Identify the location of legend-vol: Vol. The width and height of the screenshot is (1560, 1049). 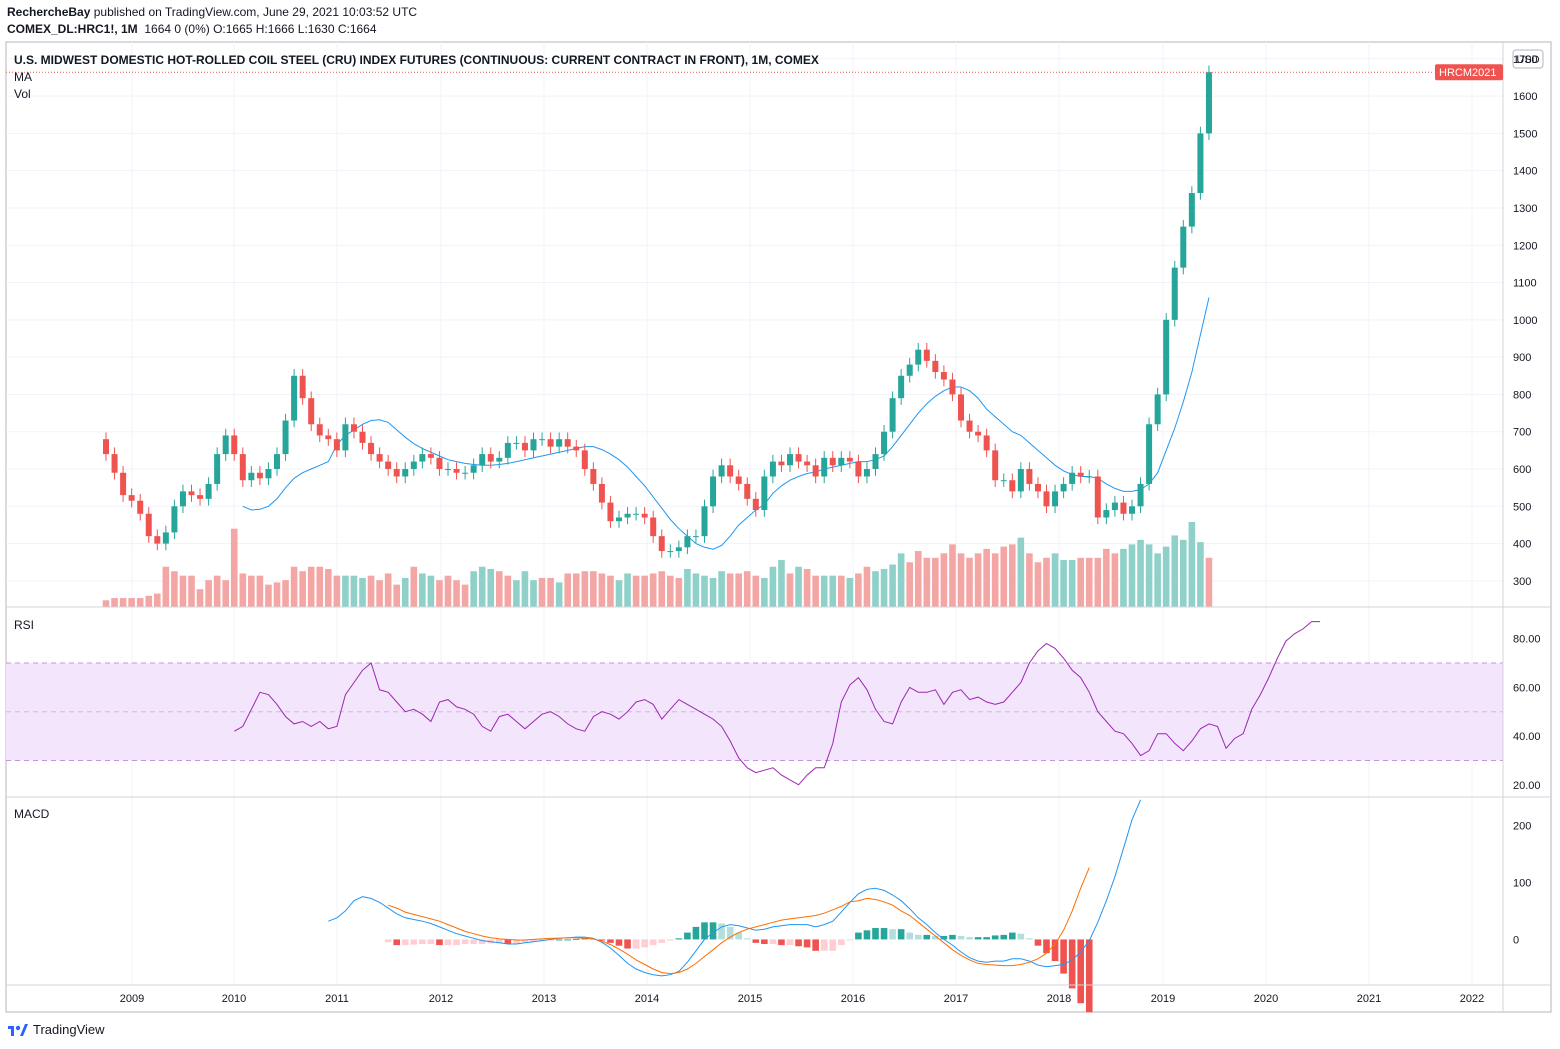
(22, 94).